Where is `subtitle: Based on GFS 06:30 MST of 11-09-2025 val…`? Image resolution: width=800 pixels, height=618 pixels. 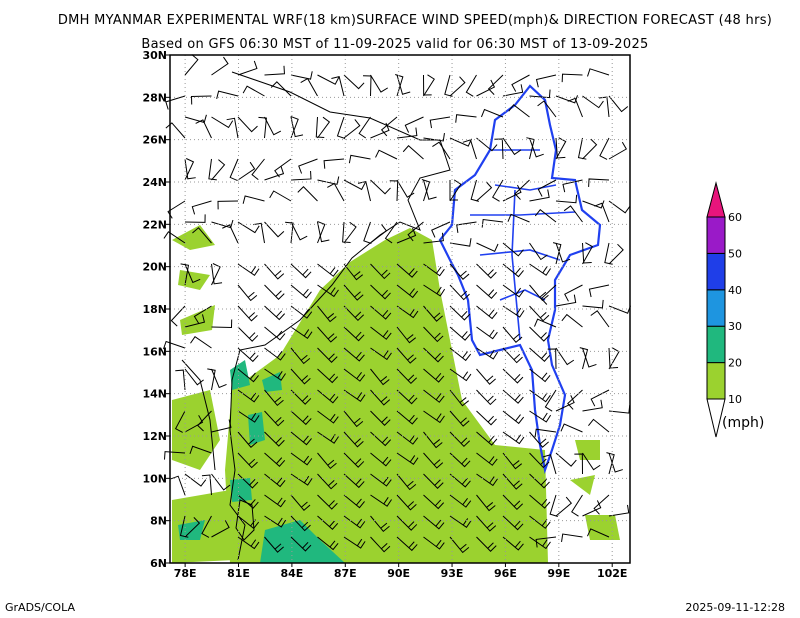 subtitle: Based on GFS 06:30 MST of 11-09-2025 val… is located at coordinates (394, 44).